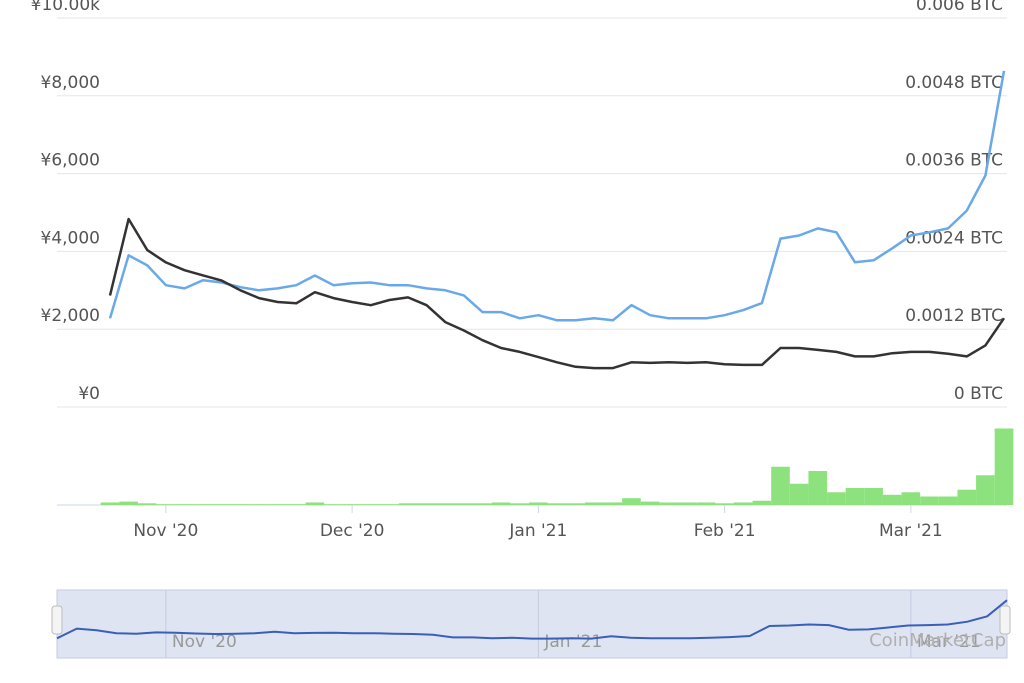 Image resolution: width=1024 pixels, height=683 pixels. I want to click on y2-tick-label: 0.0036 BTC, so click(954, 161).